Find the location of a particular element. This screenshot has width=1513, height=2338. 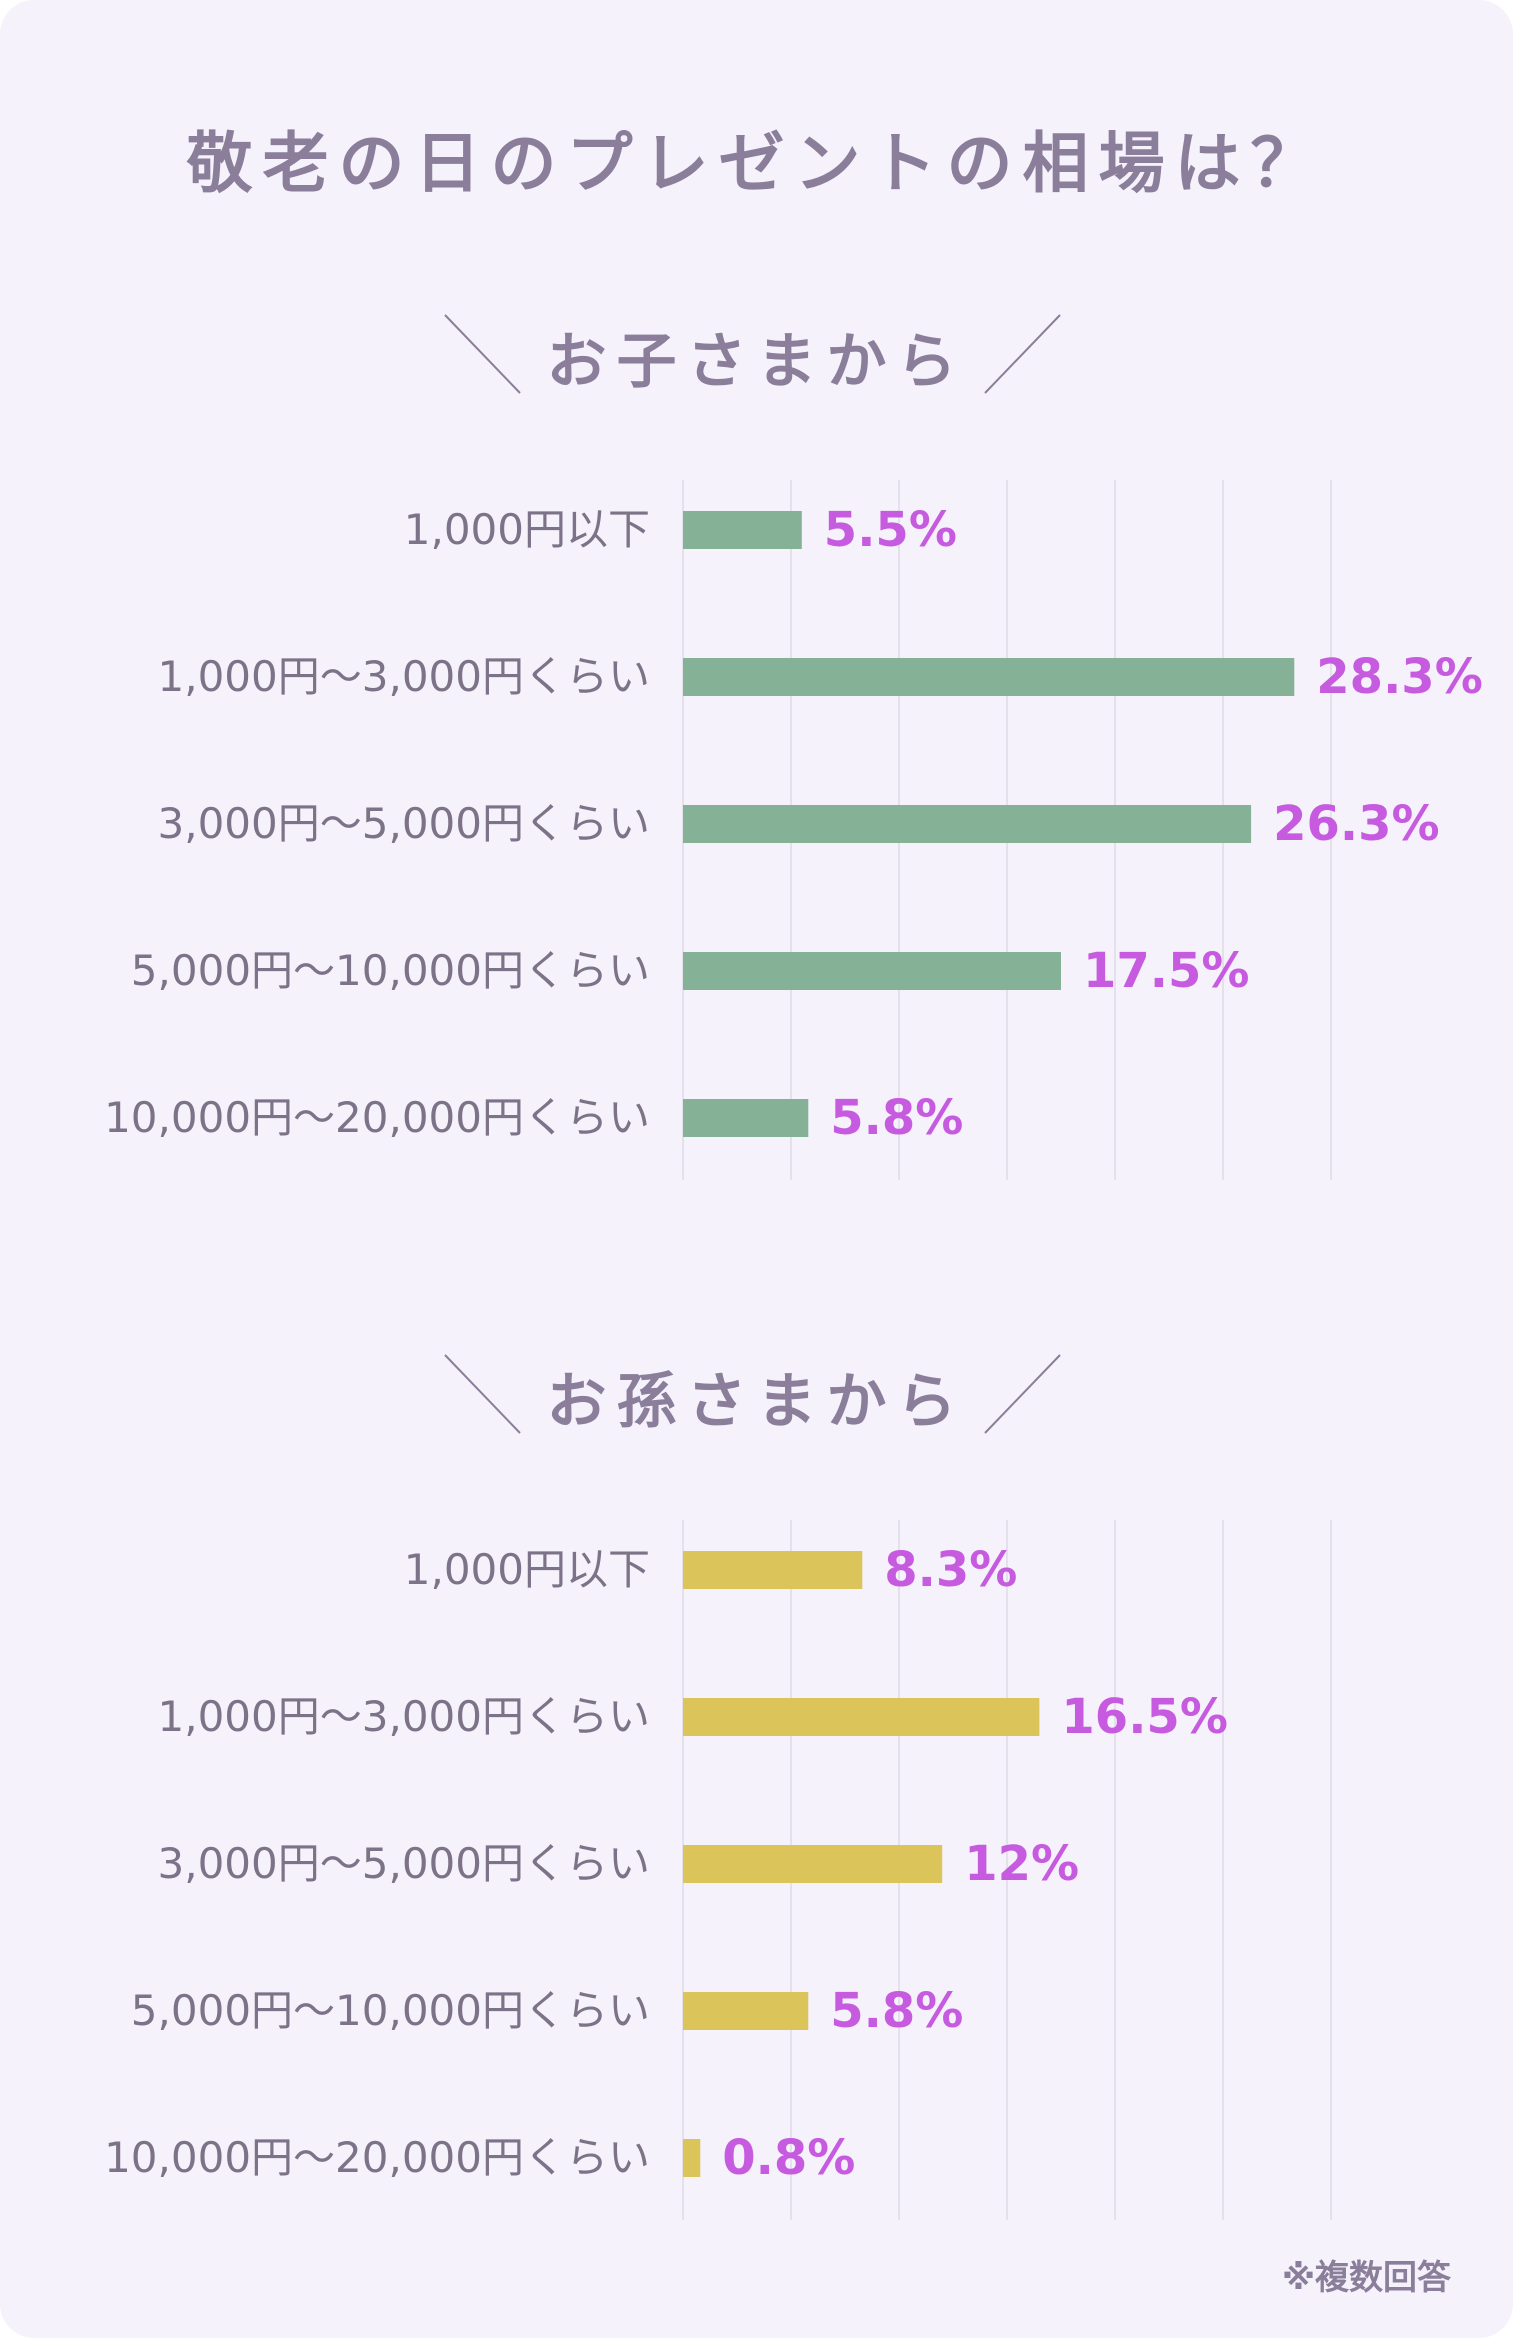

page-title: 敬老の日のプレゼントの相場は？ is located at coordinates (756, 163).